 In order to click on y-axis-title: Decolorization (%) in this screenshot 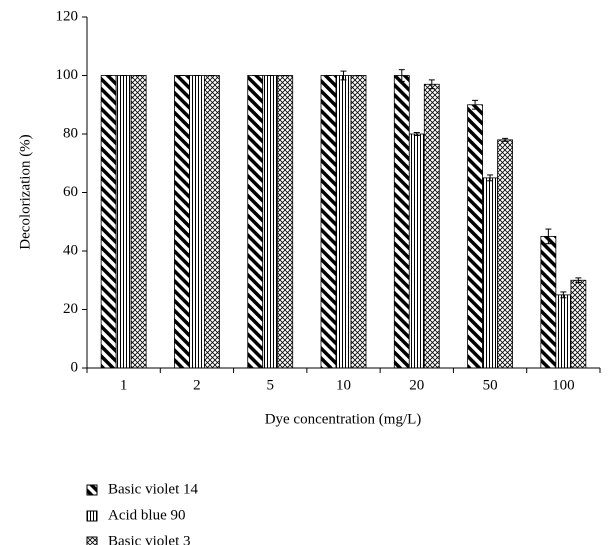, I will do `click(25, 191)`.